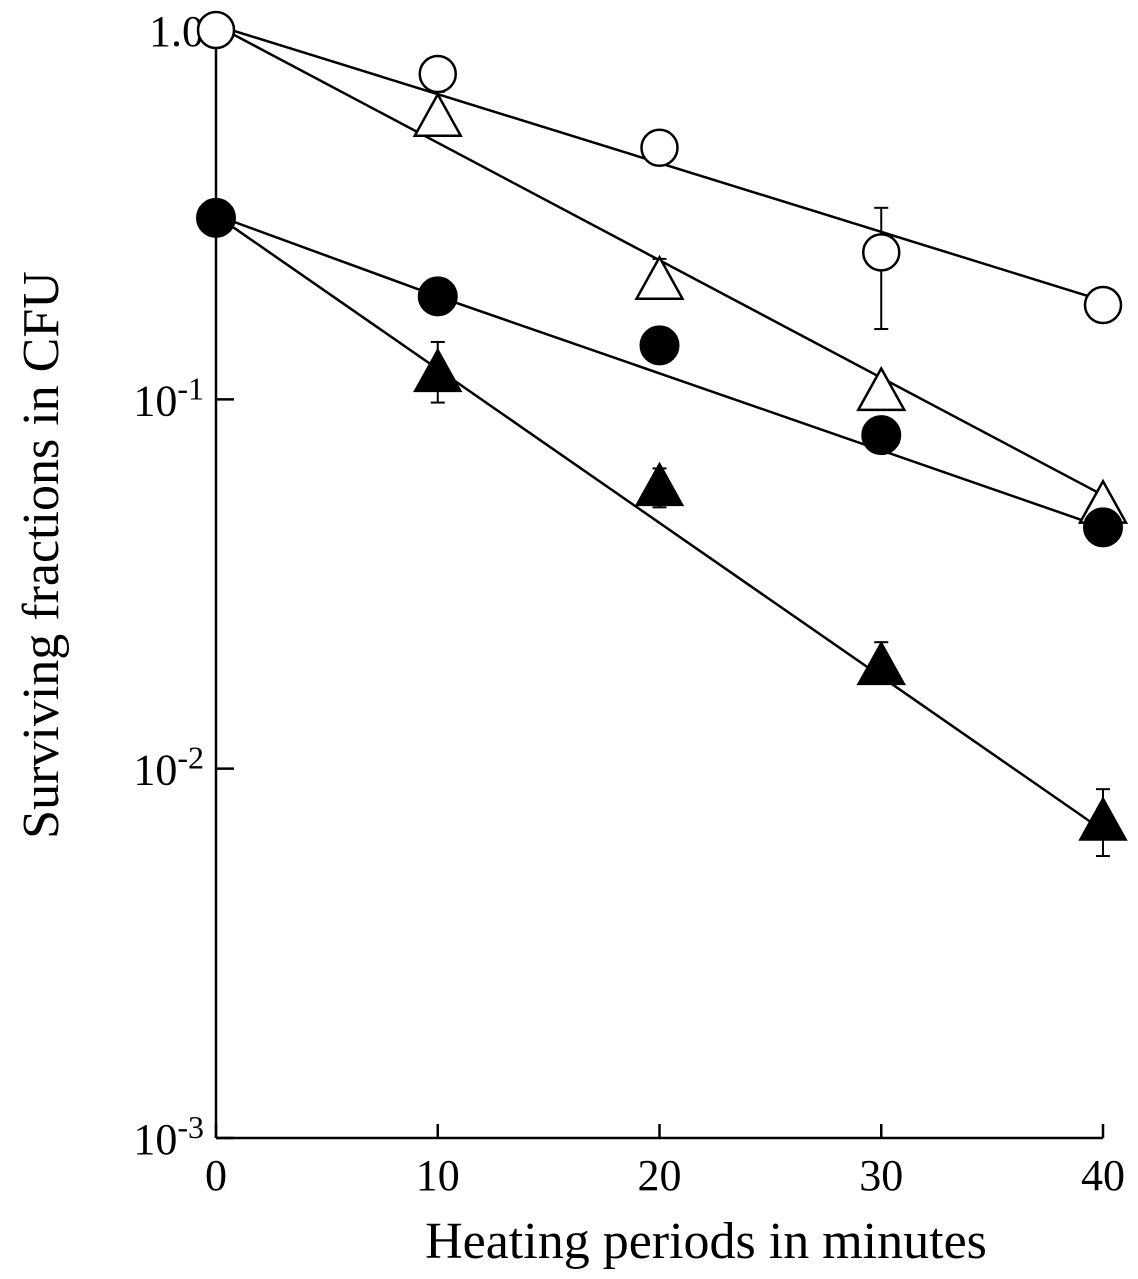 This screenshot has height=1279, width=1138. Describe the element at coordinates (176, 31) in the screenshot. I see `y-tick-label: 1.0` at that location.